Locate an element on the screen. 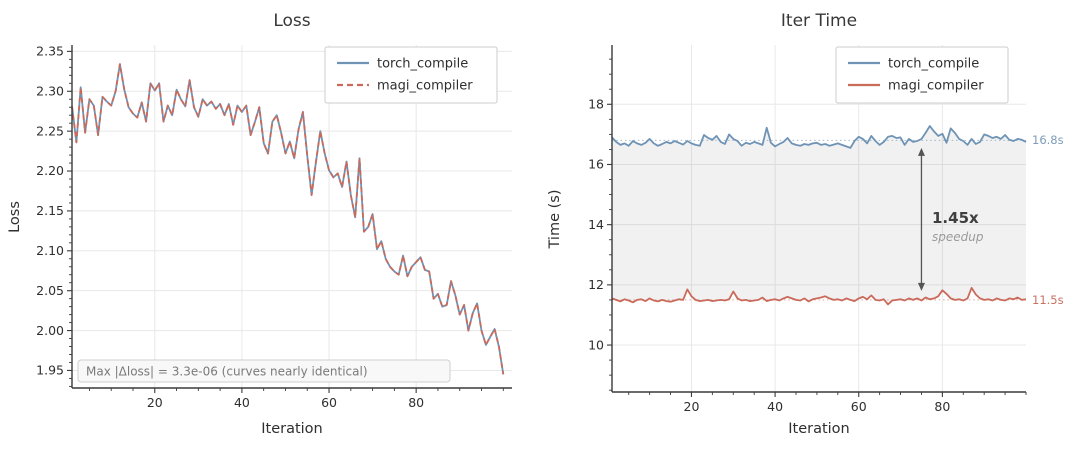 The width and height of the screenshot is (1080, 452). series-torch_compile is located at coordinates (819, 137).